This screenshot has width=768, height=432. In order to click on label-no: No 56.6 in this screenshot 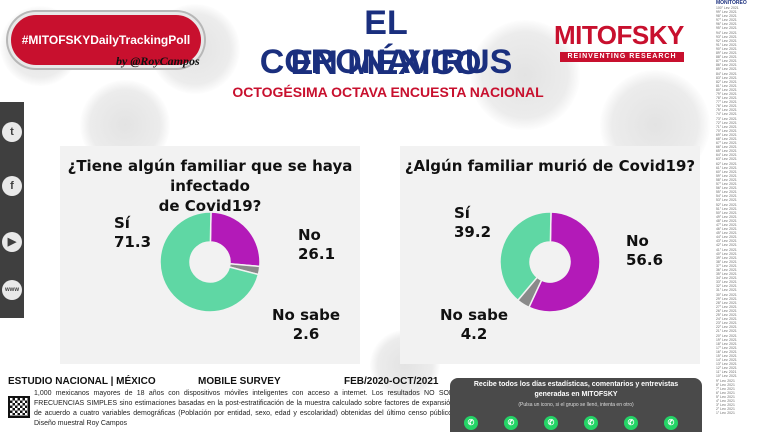, I will do `click(644, 251)`.